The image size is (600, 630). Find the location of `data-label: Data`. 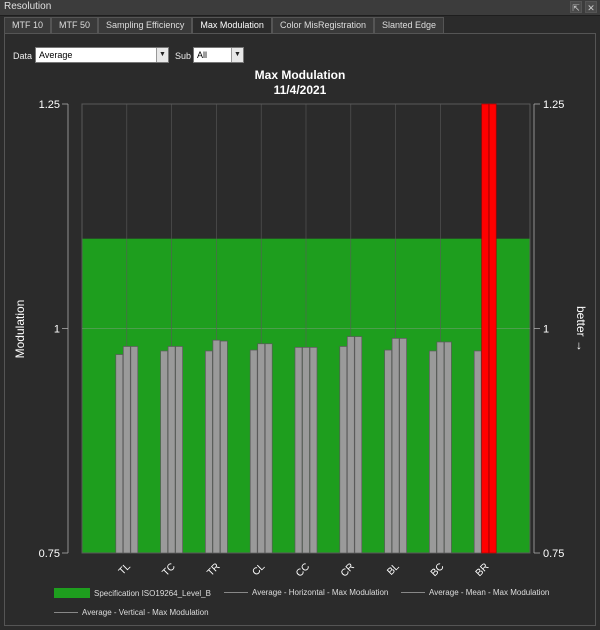

data-label: Data is located at coordinates (23, 56).